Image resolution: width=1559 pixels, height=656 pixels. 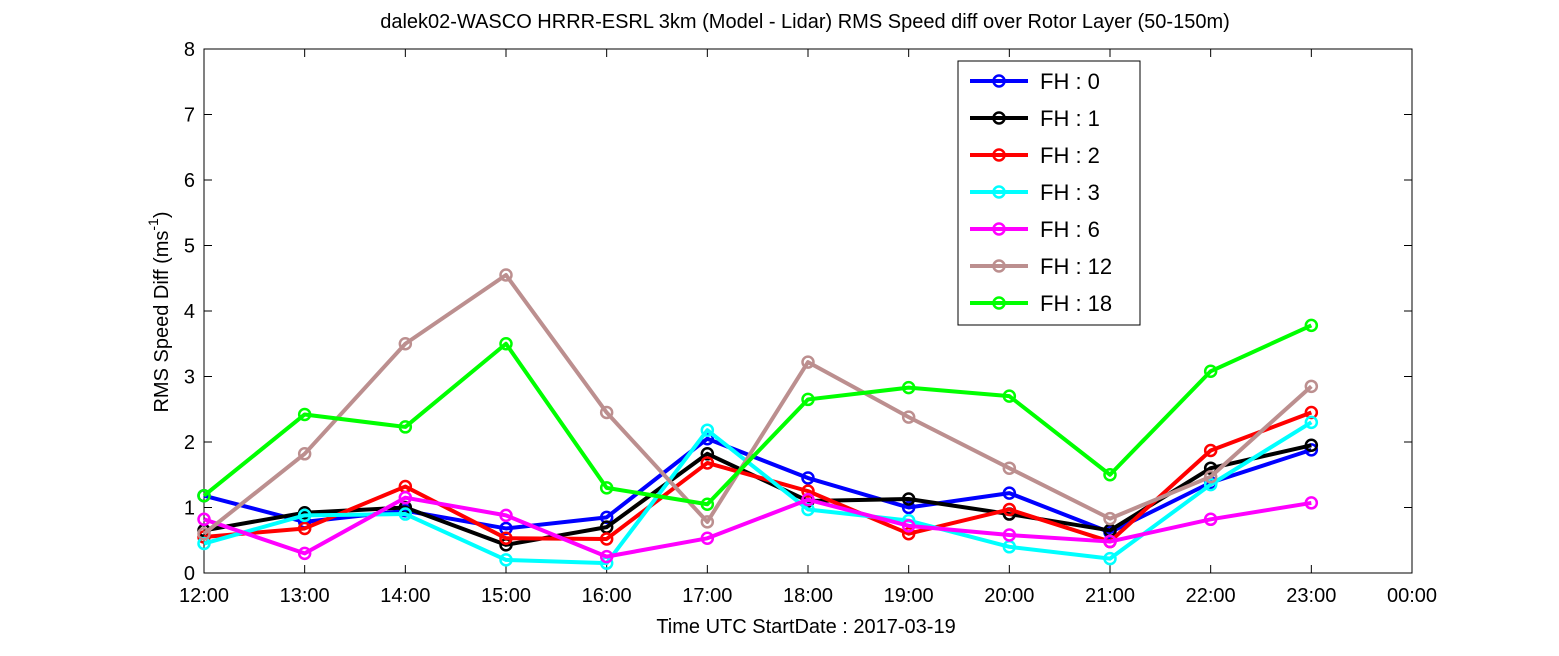 What do you see at coordinates (162, 214) in the screenshot?
I see `y-axis-label-close: )` at bounding box center [162, 214].